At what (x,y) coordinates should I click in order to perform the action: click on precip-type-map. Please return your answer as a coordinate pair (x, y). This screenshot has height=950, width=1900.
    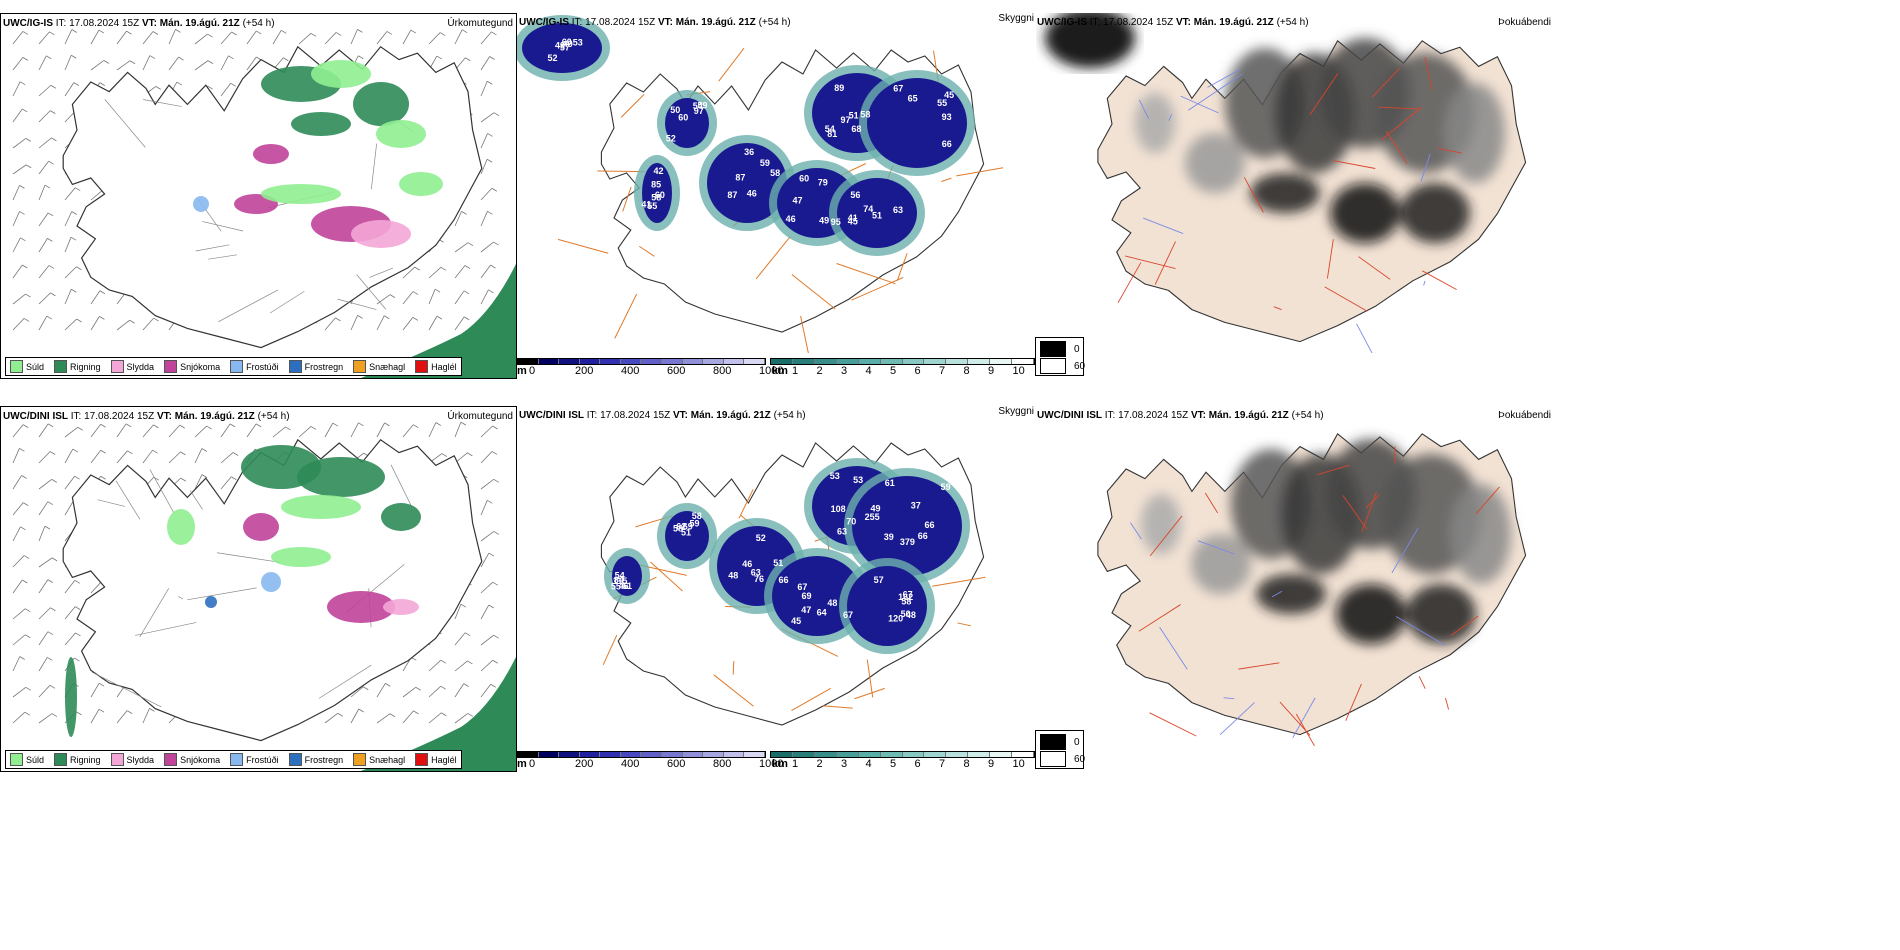
    Looking at the image, I should click on (264, 596).